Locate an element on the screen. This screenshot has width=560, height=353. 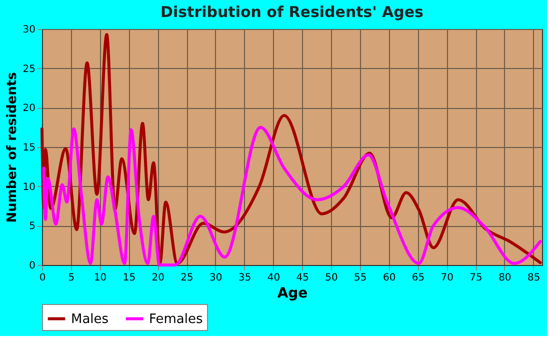
x-tick-label: 60 is located at coordinates (389, 278).